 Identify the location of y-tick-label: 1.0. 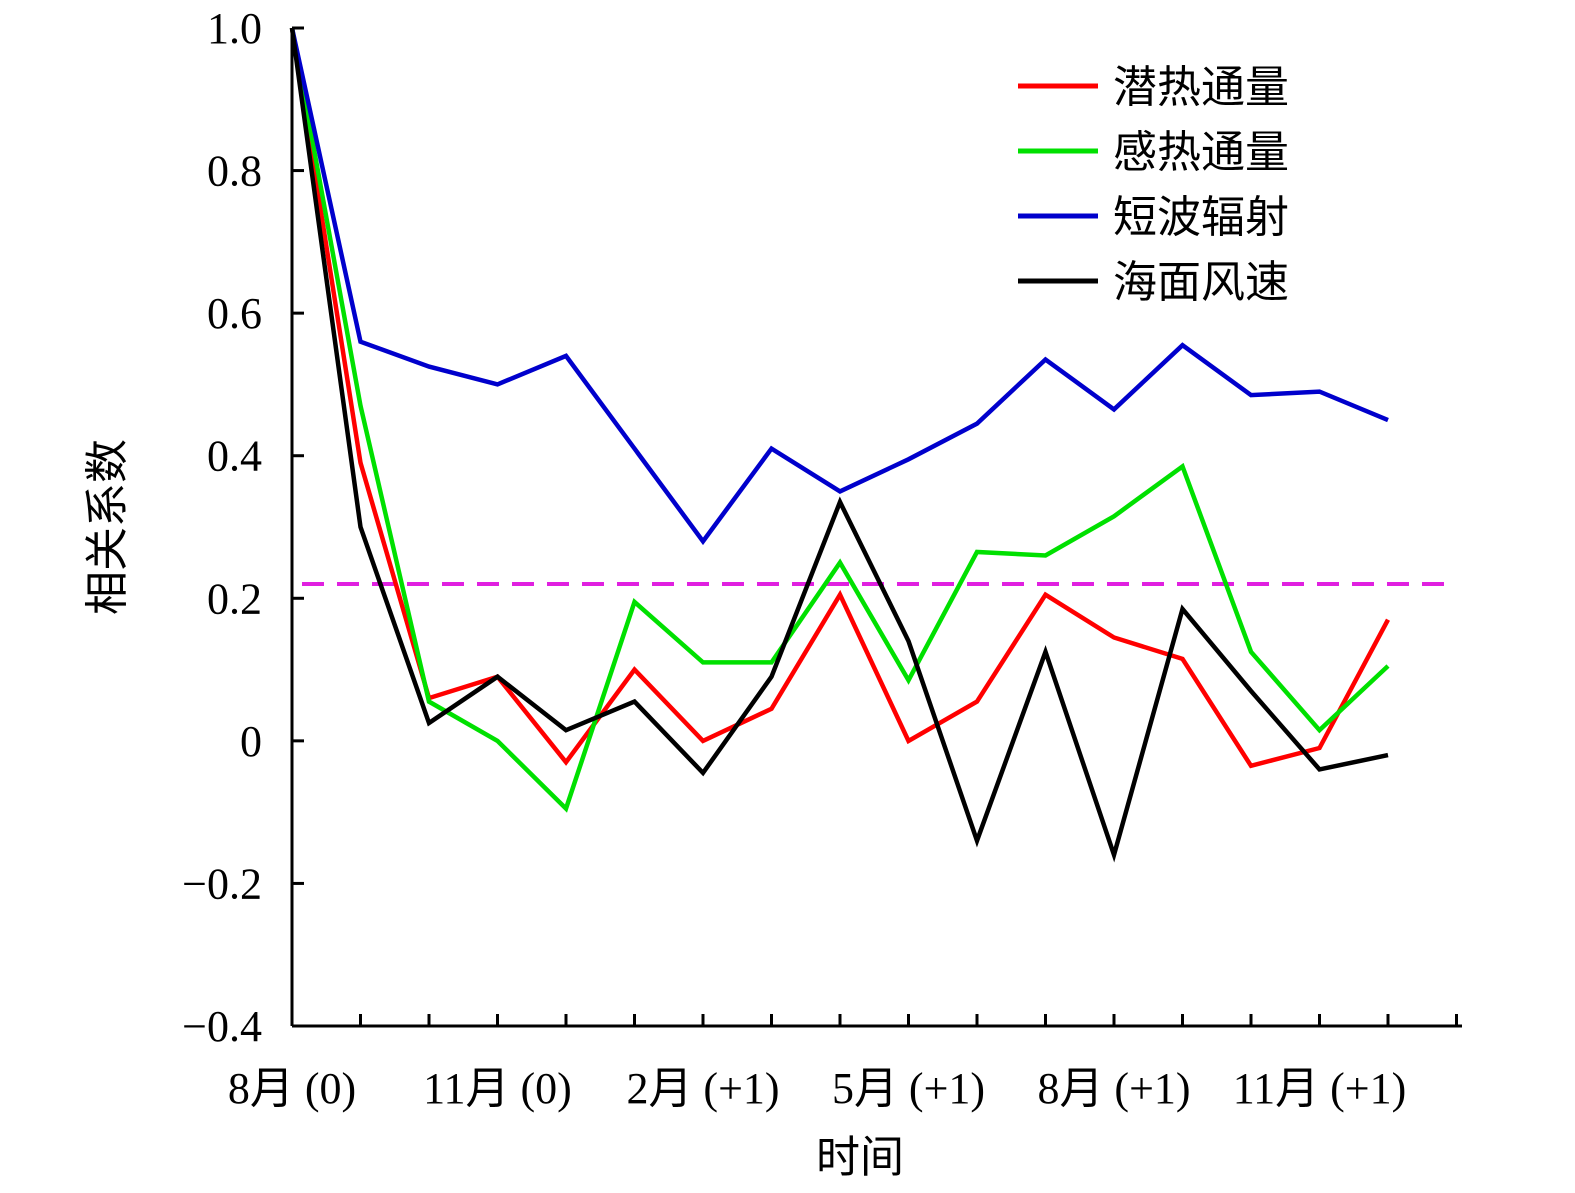
(234, 28).